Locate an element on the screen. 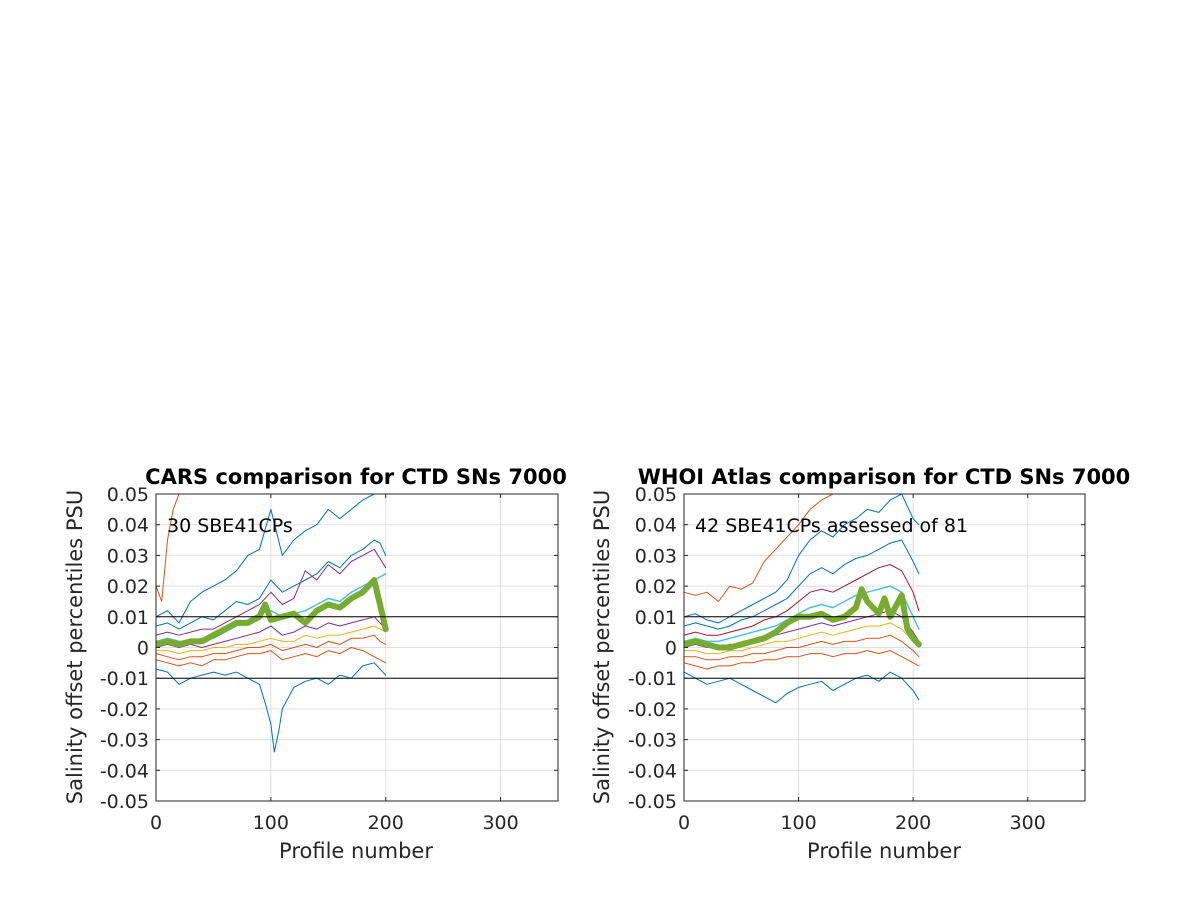 Image resolution: width=1200 pixels, height=904 pixels. float-count-annotation: 42 SBE41CPs assessed of 81 is located at coordinates (831, 526).